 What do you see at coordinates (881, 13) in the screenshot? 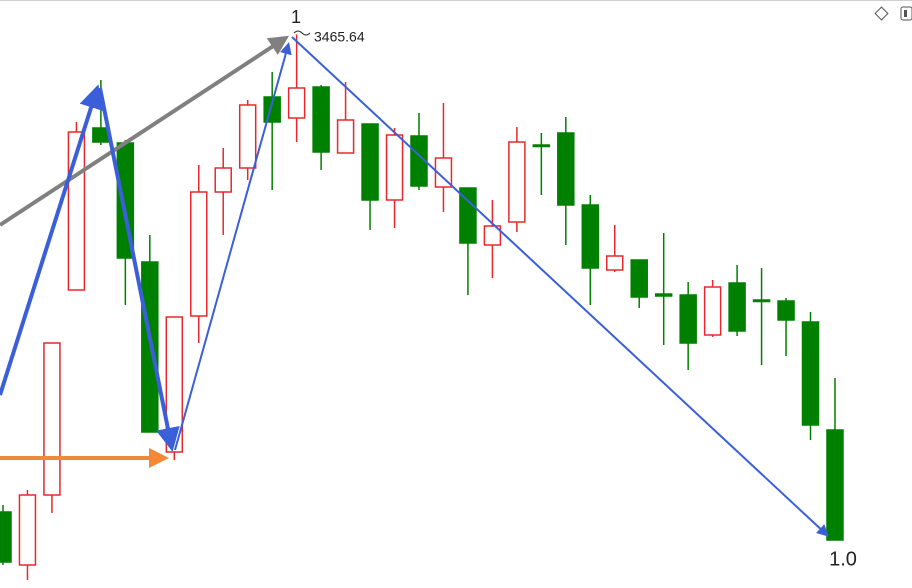
I see `diamond-icon` at bounding box center [881, 13].